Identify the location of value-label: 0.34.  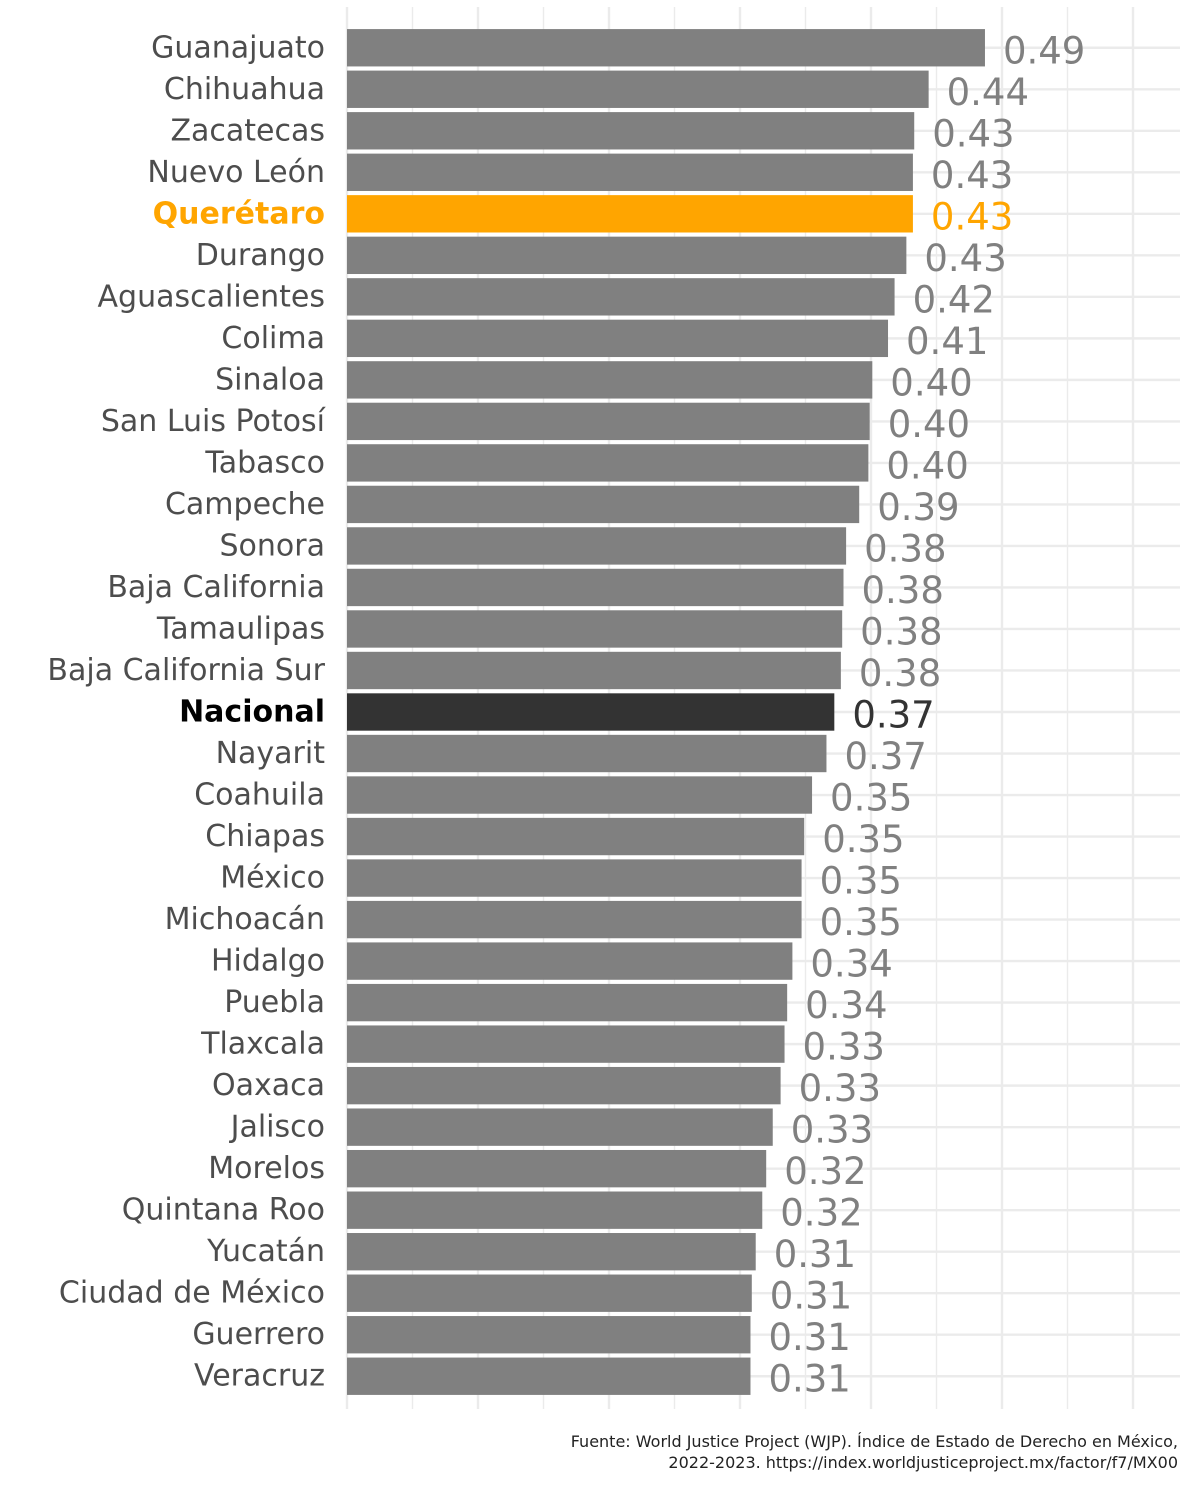
(846, 1005).